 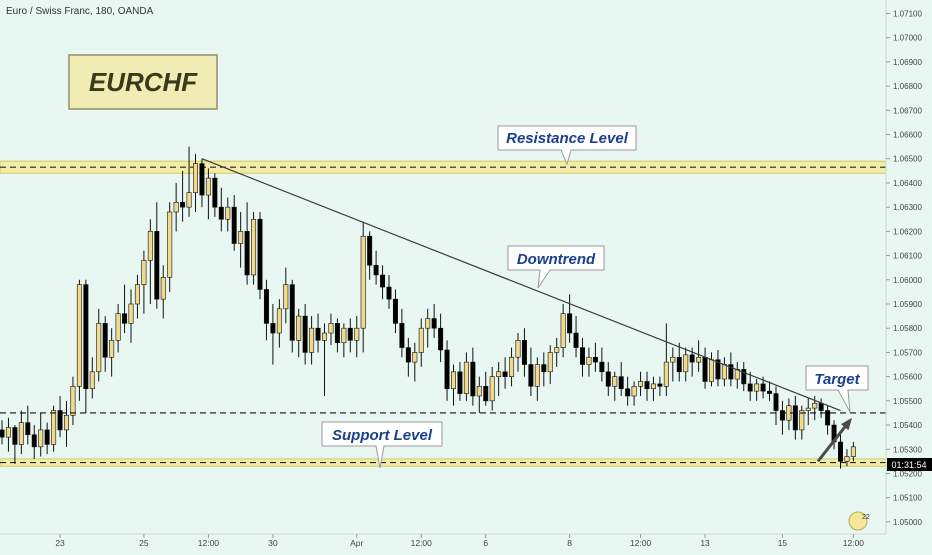 What do you see at coordinates (846, 424) in the screenshot?
I see `target-arrow-head` at bounding box center [846, 424].